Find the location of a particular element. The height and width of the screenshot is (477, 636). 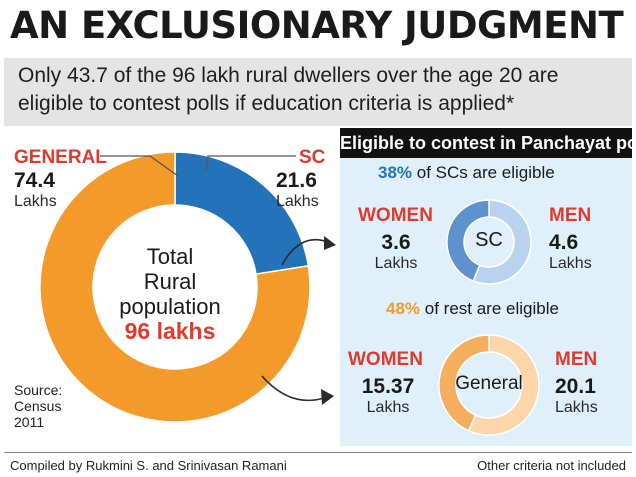

center-line3: population is located at coordinates (170, 306).